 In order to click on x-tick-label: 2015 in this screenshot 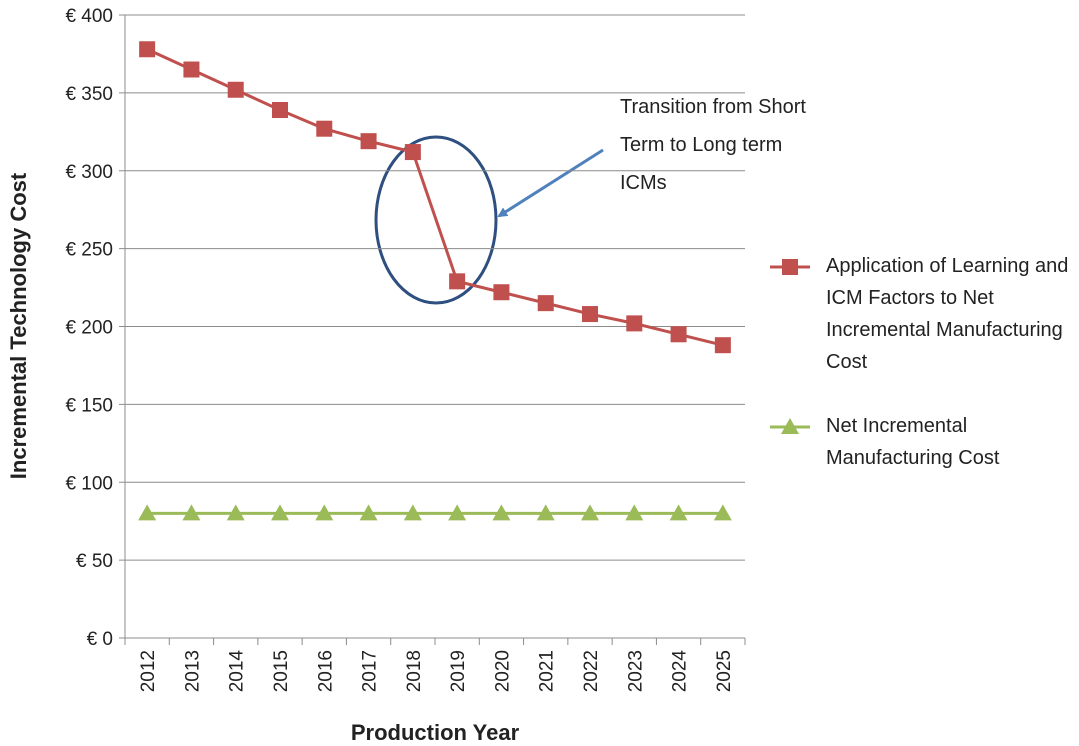, I will do `click(281, 671)`.